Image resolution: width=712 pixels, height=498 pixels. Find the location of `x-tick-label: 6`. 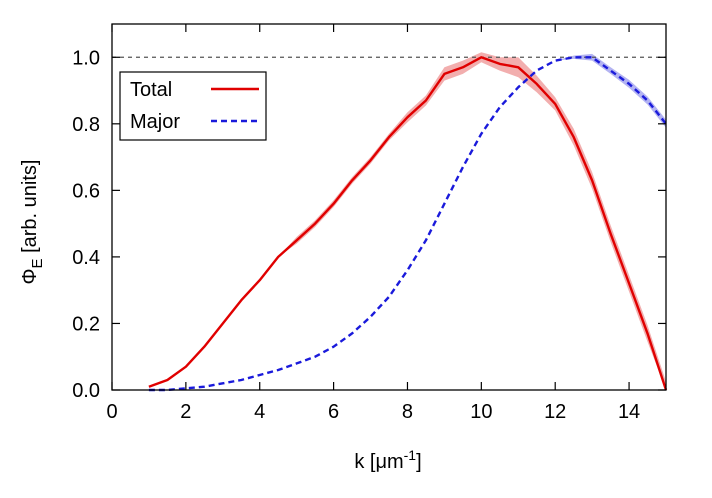

x-tick-label: 6 is located at coordinates (333, 412).